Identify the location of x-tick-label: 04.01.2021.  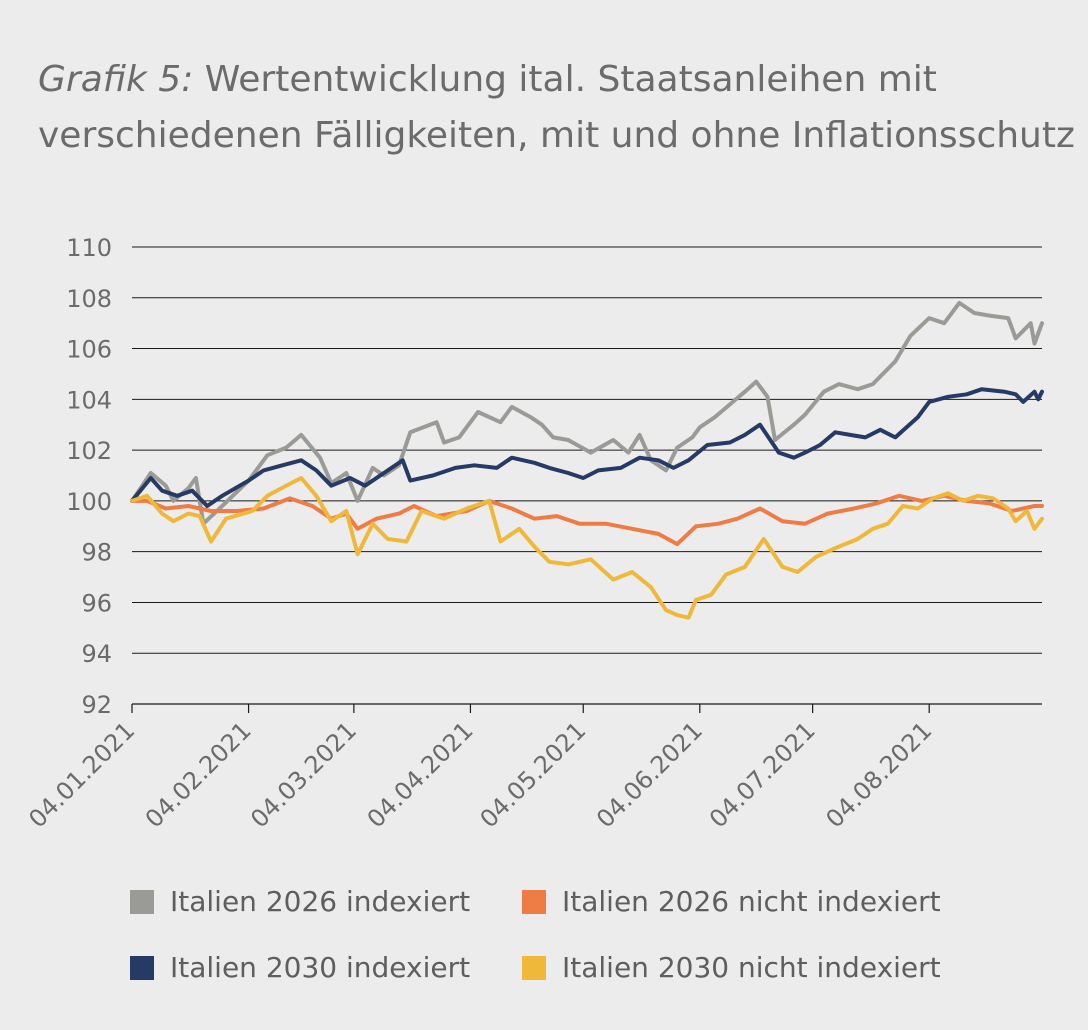
(81, 774).